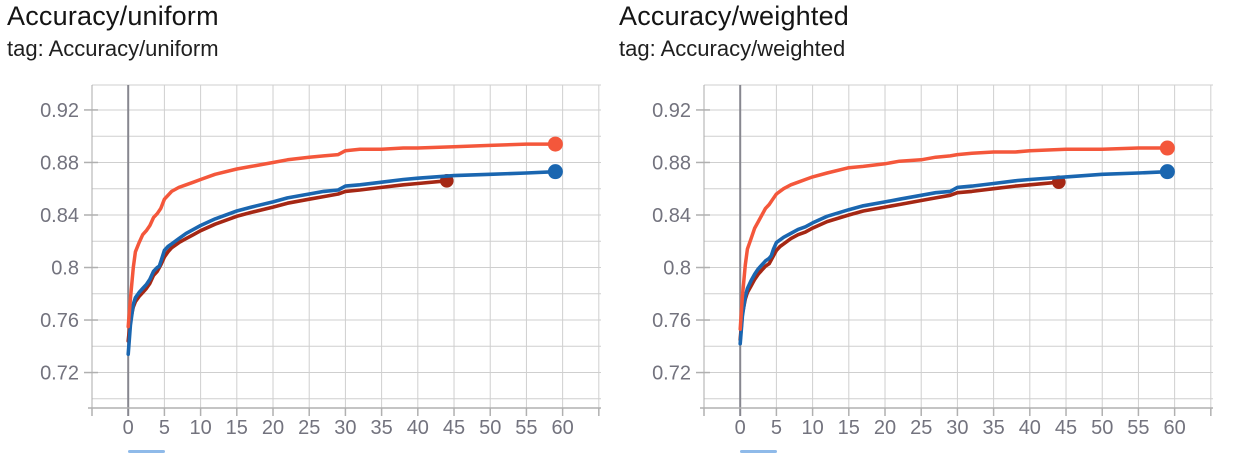 This screenshot has width=1240, height=456. What do you see at coordinates (113, 16) in the screenshot?
I see `chart-title: Accuracy/uniform` at bounding box center [113, 16].